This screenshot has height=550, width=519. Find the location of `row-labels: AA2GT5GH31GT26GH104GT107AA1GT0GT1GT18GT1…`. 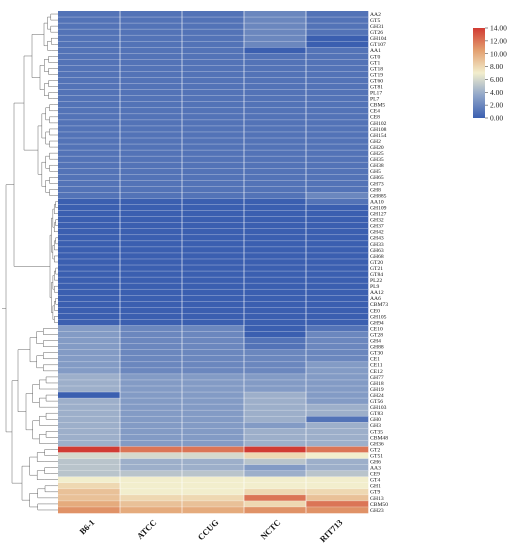

row-labels: AA2GT5GH31GT26GH104GT107AA1GT0GT1GT18GT1… is located at coordinates (379, 263).